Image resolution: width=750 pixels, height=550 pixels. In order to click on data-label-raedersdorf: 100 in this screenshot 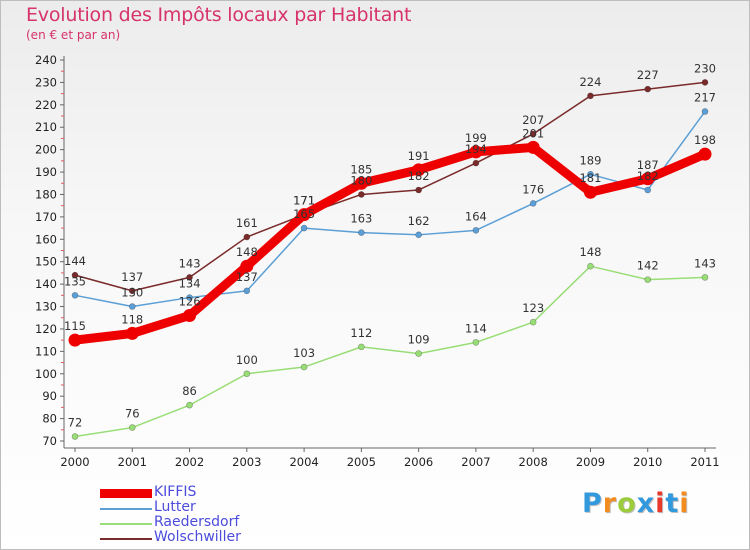, I will do `click(247, 360)`.